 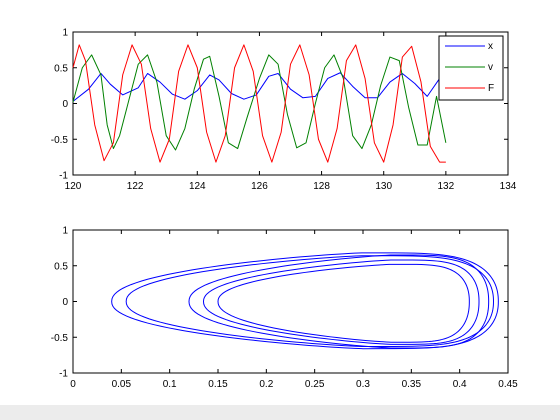 What do you see at coordinates (65, 33) in the screenshot?
I see `top-plot-ytick-label: 1` at bounding box center [65, 33].